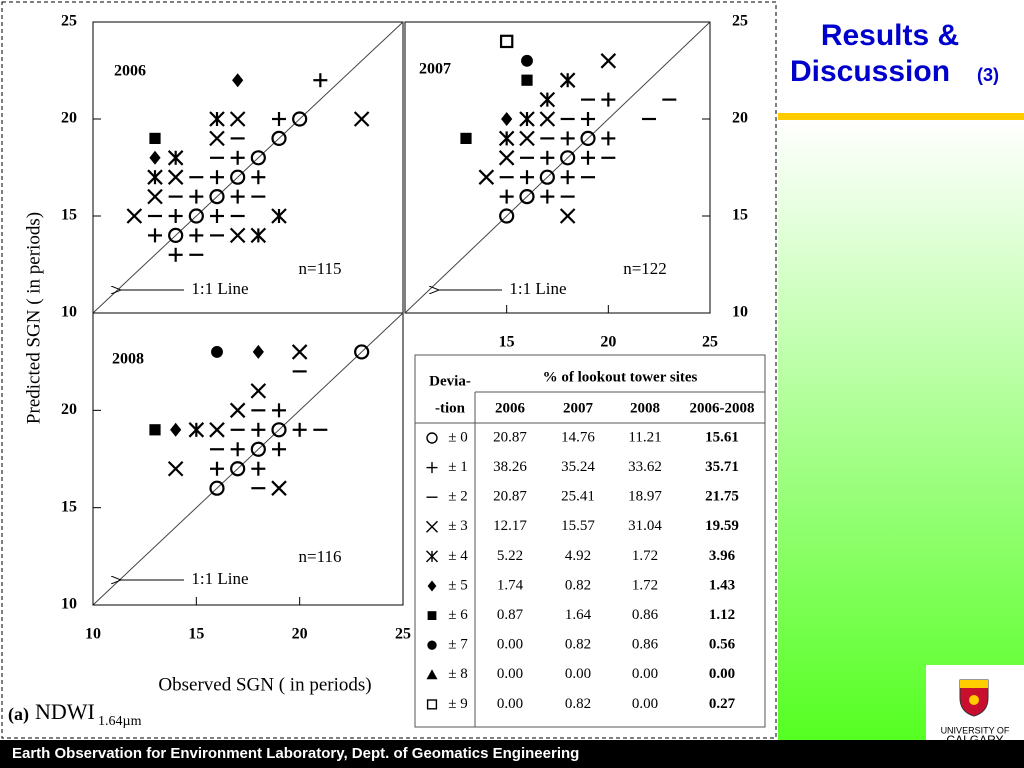  I want to click on table-cell: 12.17, so click(510, 526).